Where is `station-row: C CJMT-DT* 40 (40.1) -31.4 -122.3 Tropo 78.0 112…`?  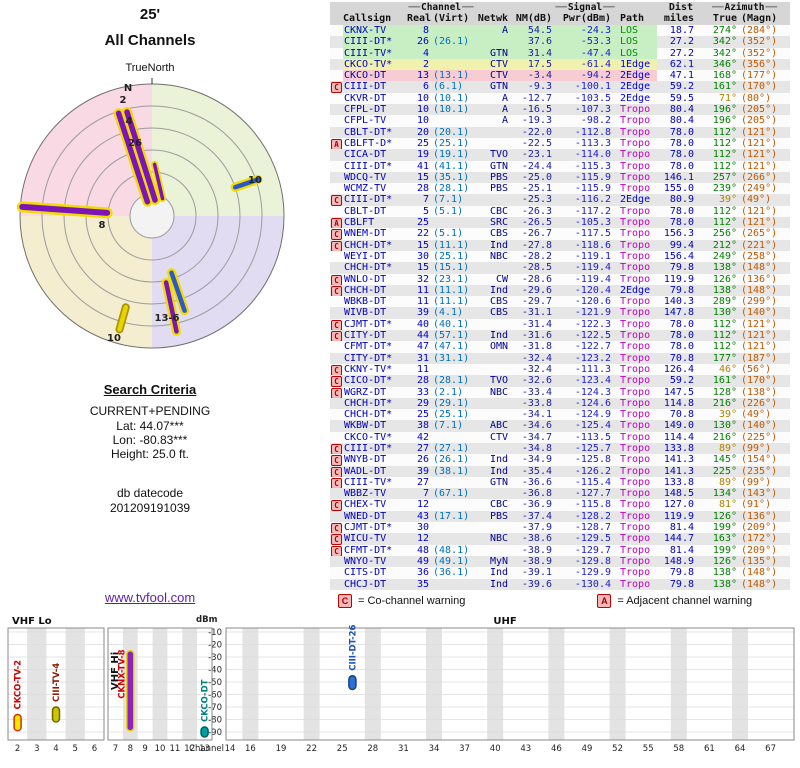
station-row: C CJMT-DT* 40 (40.1) -31.4 -122.3 Tropo 78.0 112… is located at coordinates (560, 324).